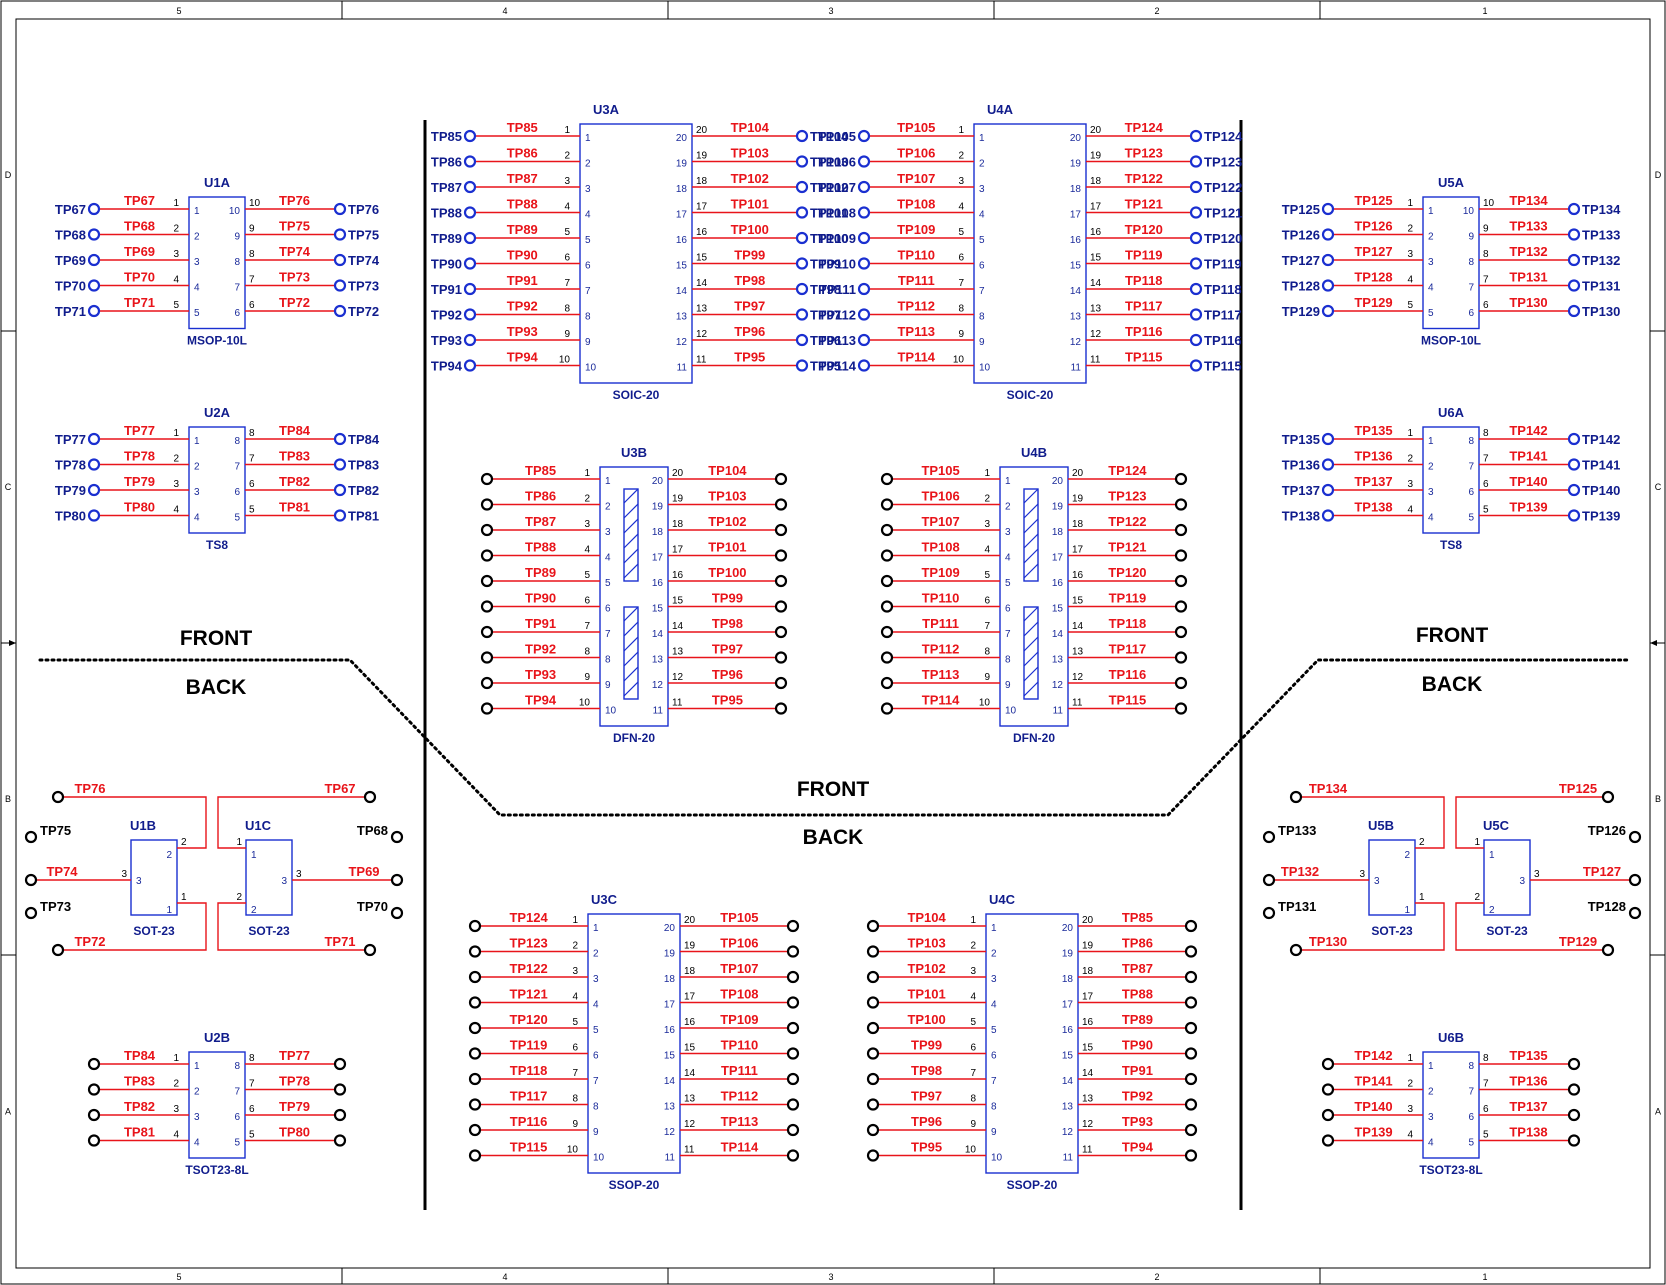 This screenshot has width=1666, height=1285. Describe the element at coordinates (689, 1150) in the screenshot. I see `pin-number: 11` at that location.